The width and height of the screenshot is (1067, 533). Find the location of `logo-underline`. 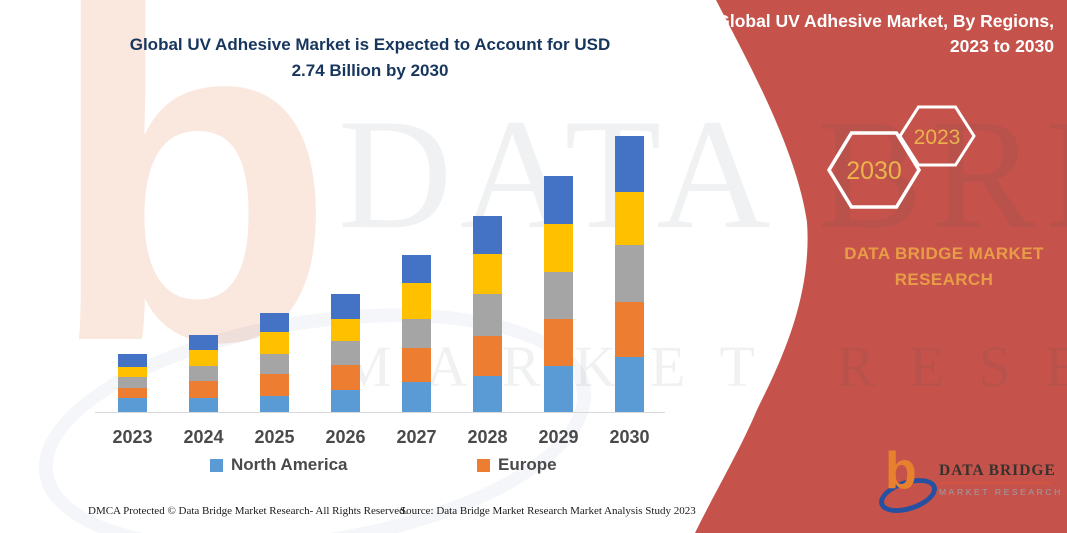

logo-underline is located at coordinates (995, 483).